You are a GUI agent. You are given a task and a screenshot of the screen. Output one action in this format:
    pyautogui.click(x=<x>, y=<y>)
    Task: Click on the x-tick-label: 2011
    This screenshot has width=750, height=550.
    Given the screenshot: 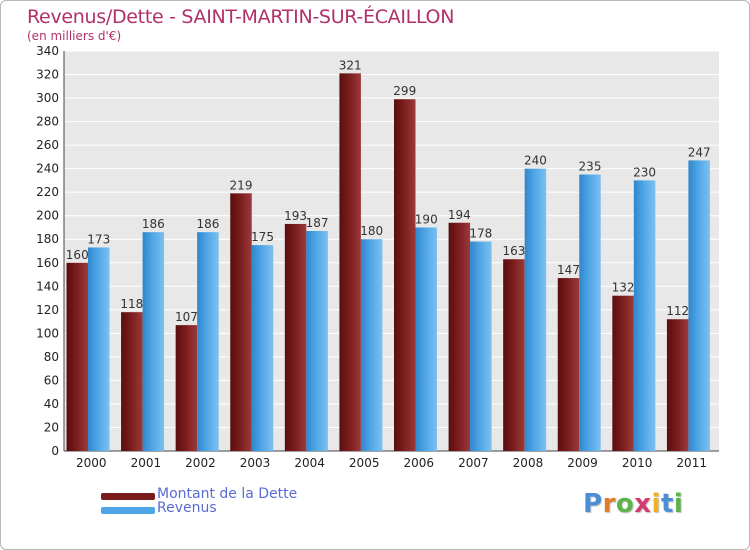 What is the action you would take?
    pyautogui.click(x=691, y=463)
    